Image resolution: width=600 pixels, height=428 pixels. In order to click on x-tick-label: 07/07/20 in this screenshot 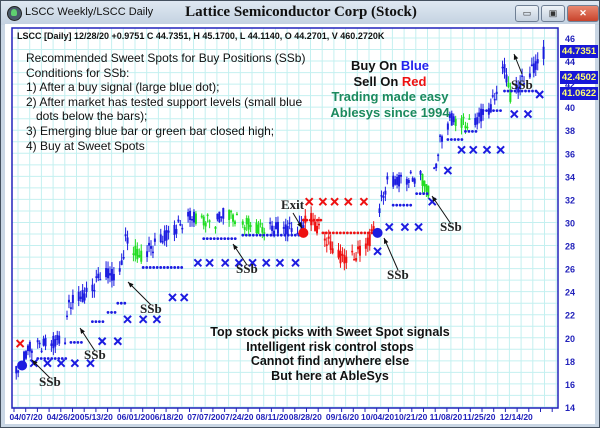, I will do `click(203, 417)`.